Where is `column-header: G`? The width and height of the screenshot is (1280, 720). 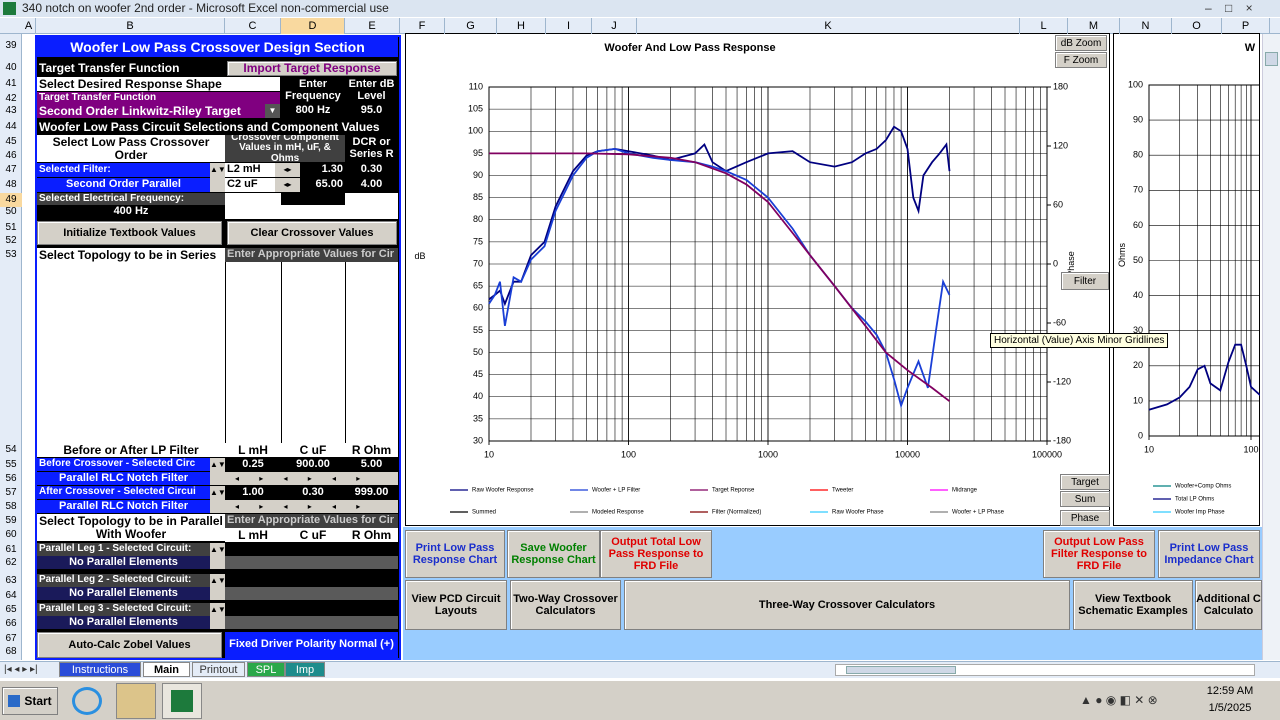
column-header: G is located at coordinates (471, 26).